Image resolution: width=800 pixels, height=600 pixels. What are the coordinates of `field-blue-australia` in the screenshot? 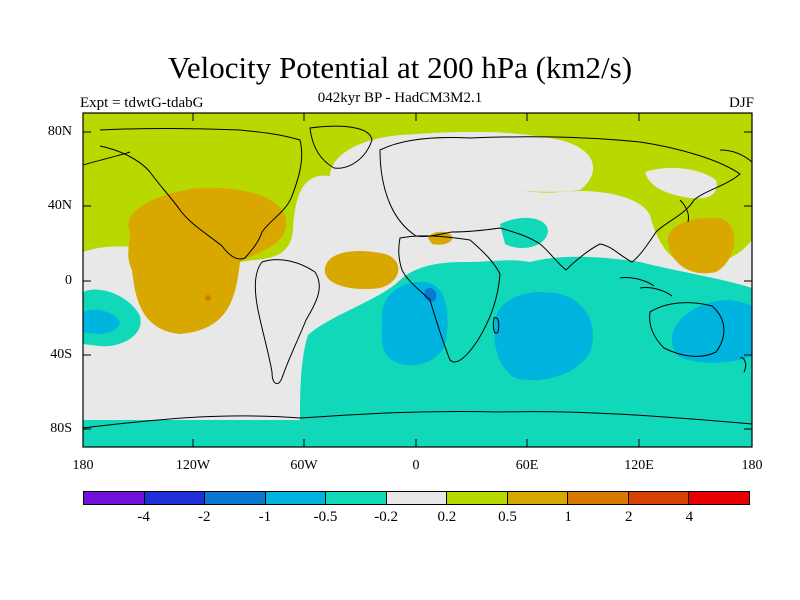 It's located at (712, 331).